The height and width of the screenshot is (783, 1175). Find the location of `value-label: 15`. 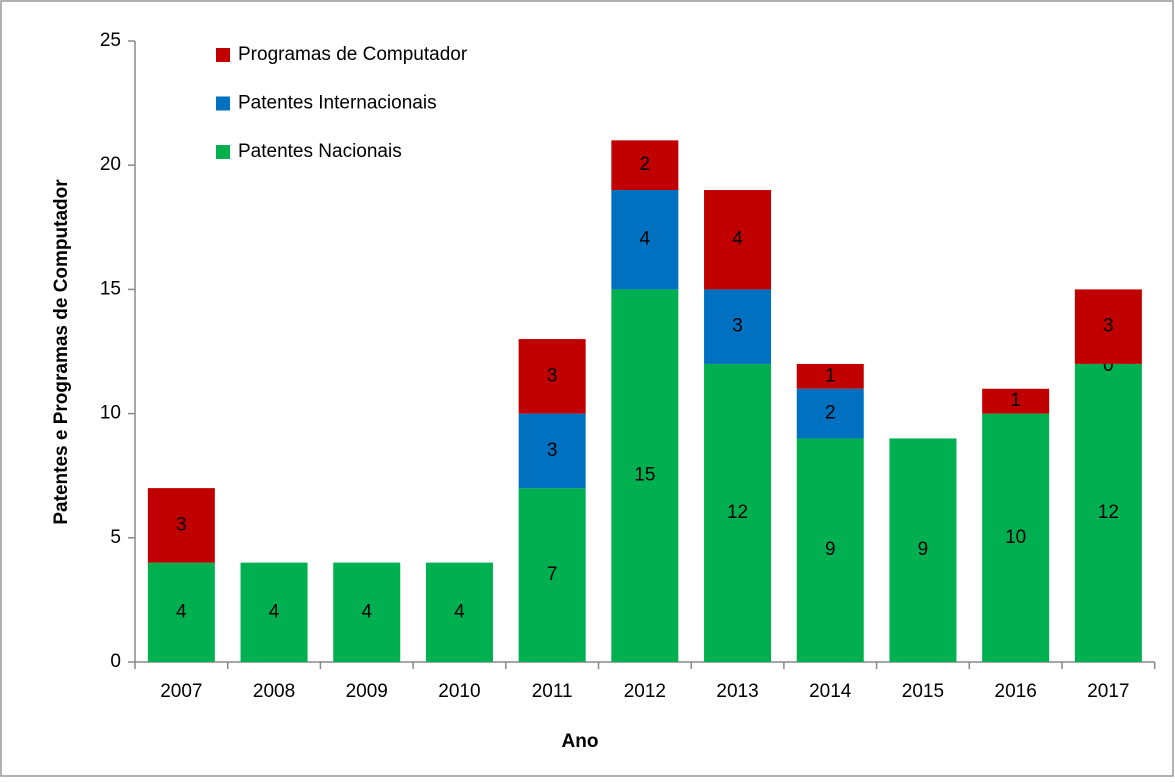

value-label: 15 is located at coordinates (644, 475).